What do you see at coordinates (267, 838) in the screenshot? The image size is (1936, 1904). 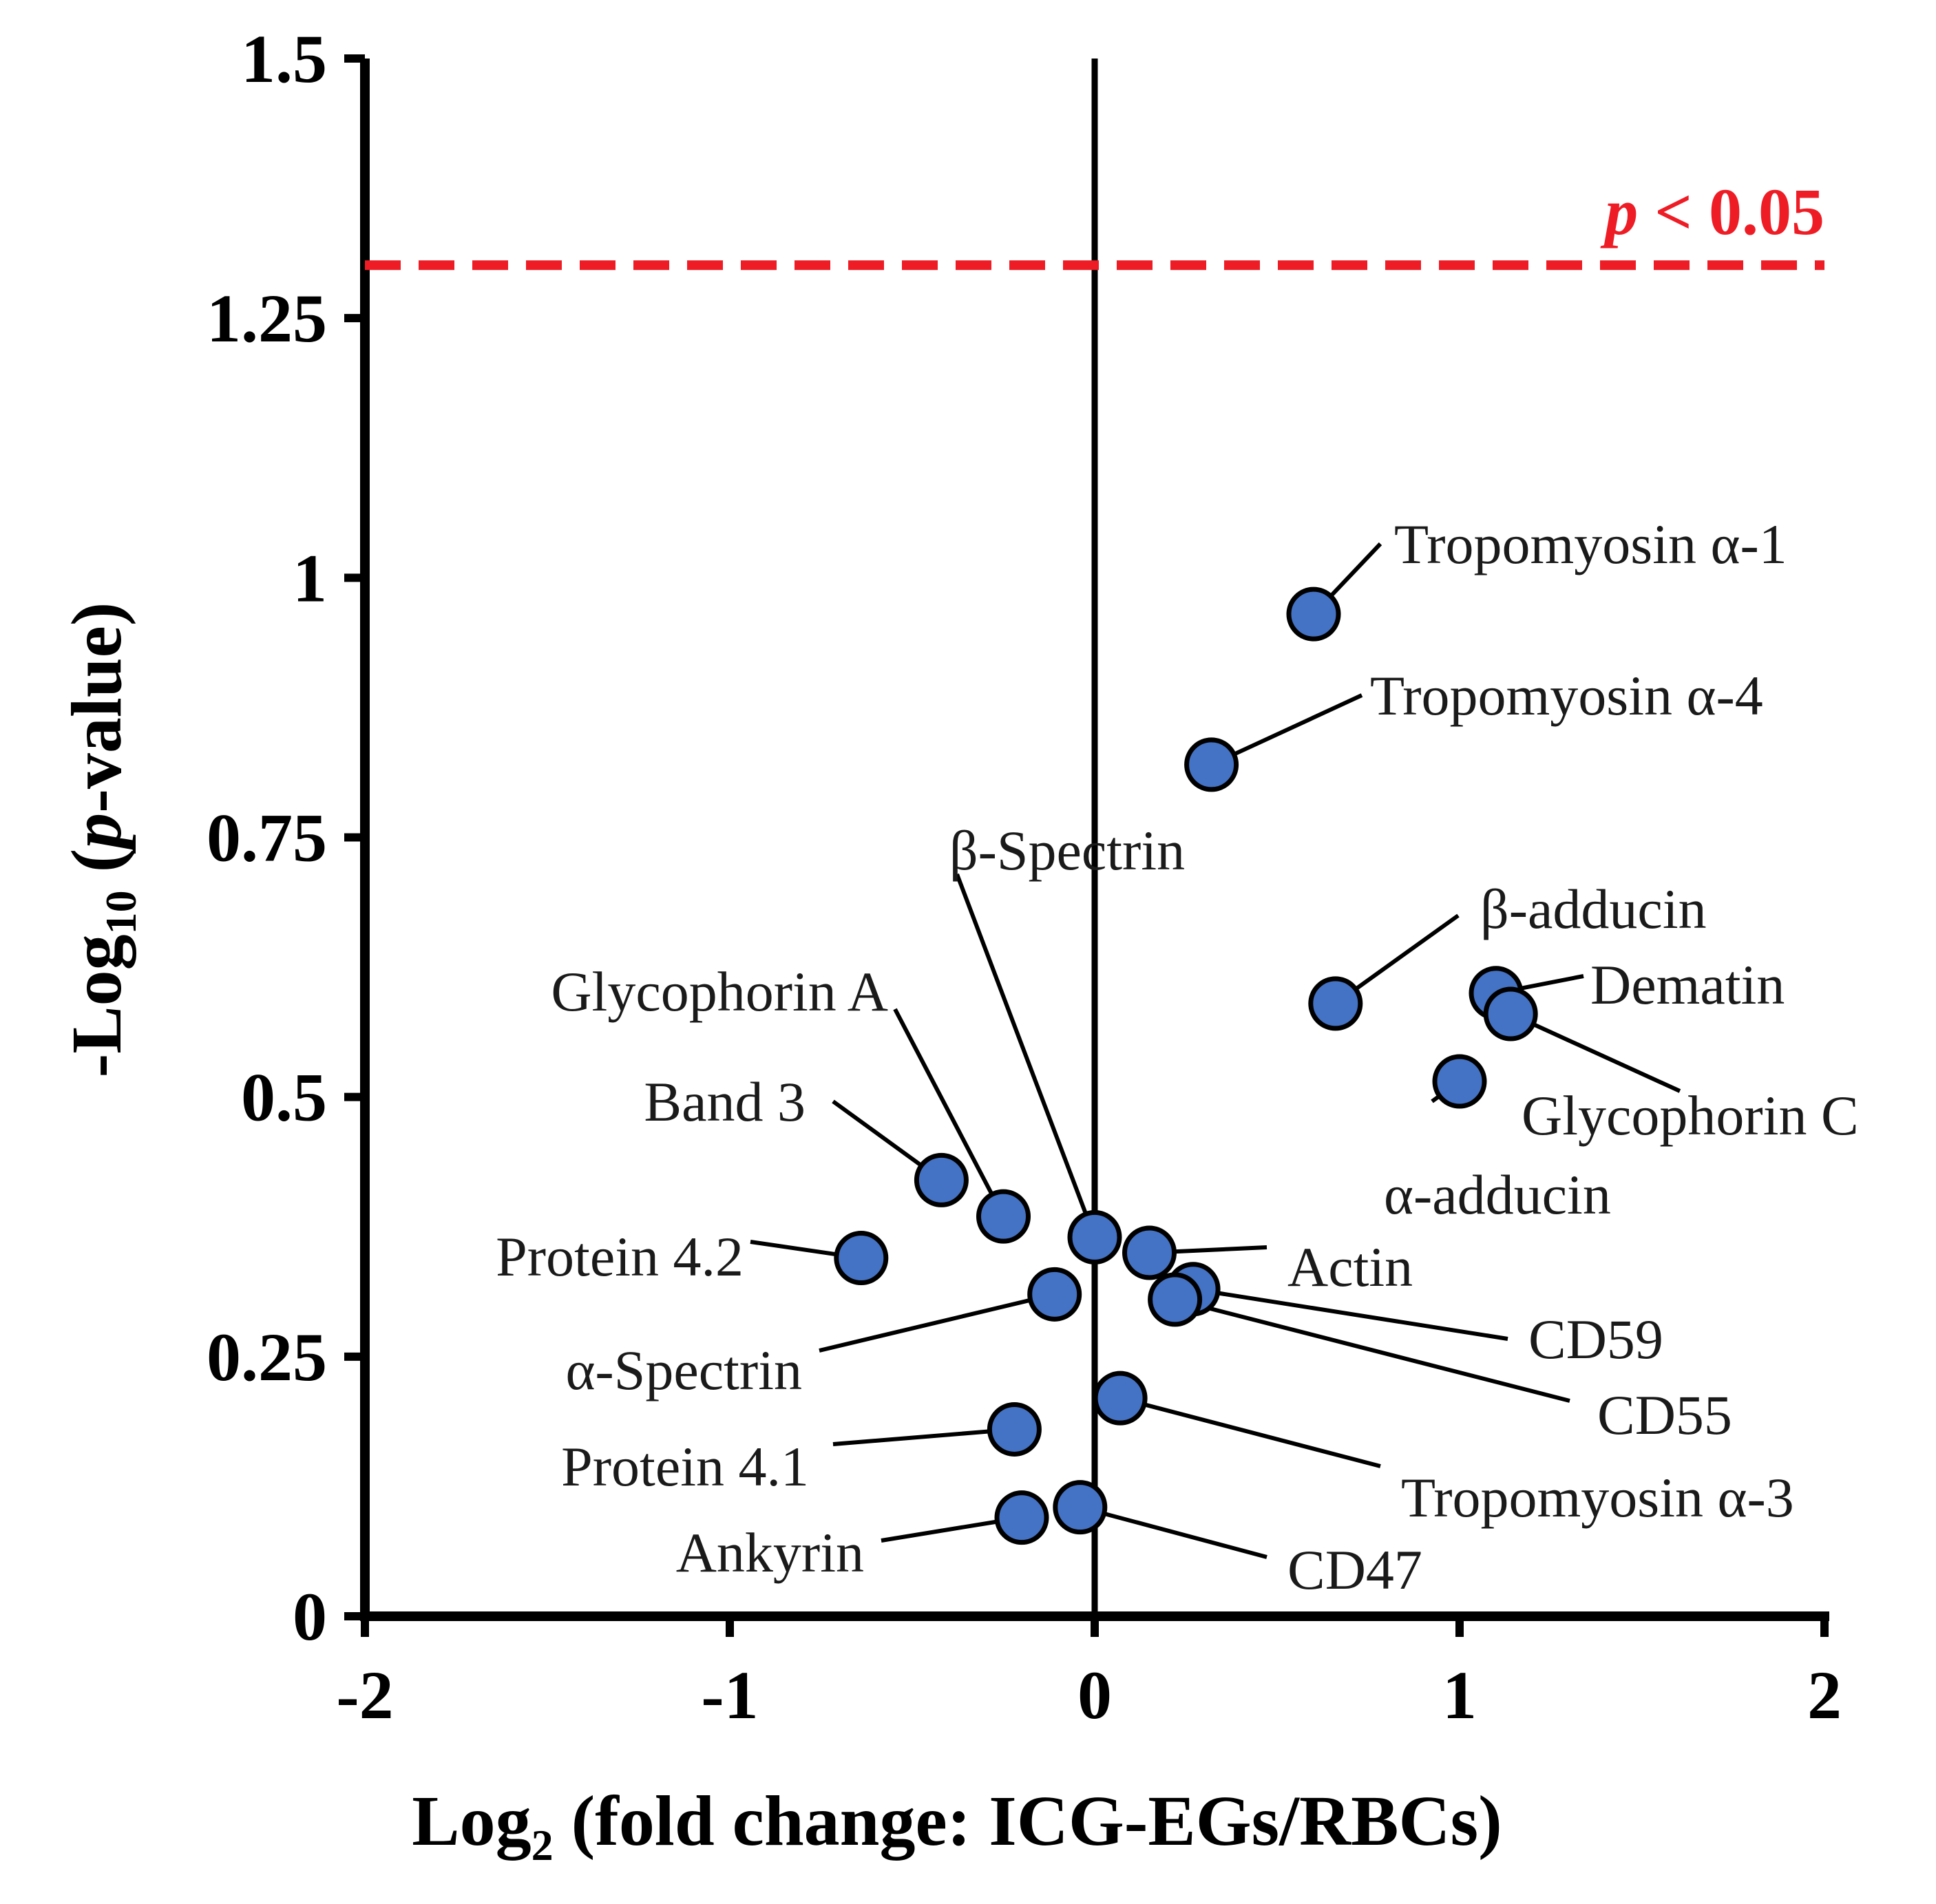 I see `y-tick-label: 0.75` at bounding box center [267, 838].